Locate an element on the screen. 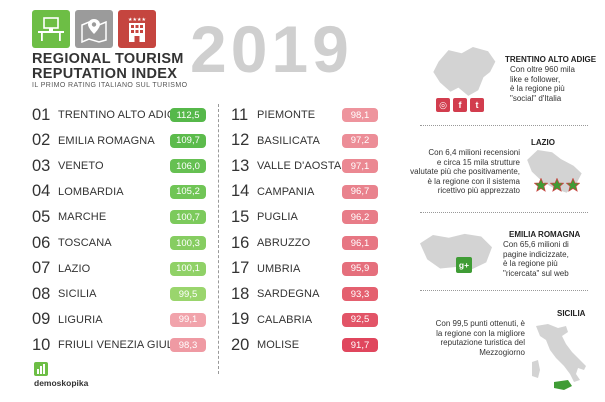 Image resolution: width=605 pixels, height=402 pixels. region-name: MOLISE is located at coordinates (278, 345).